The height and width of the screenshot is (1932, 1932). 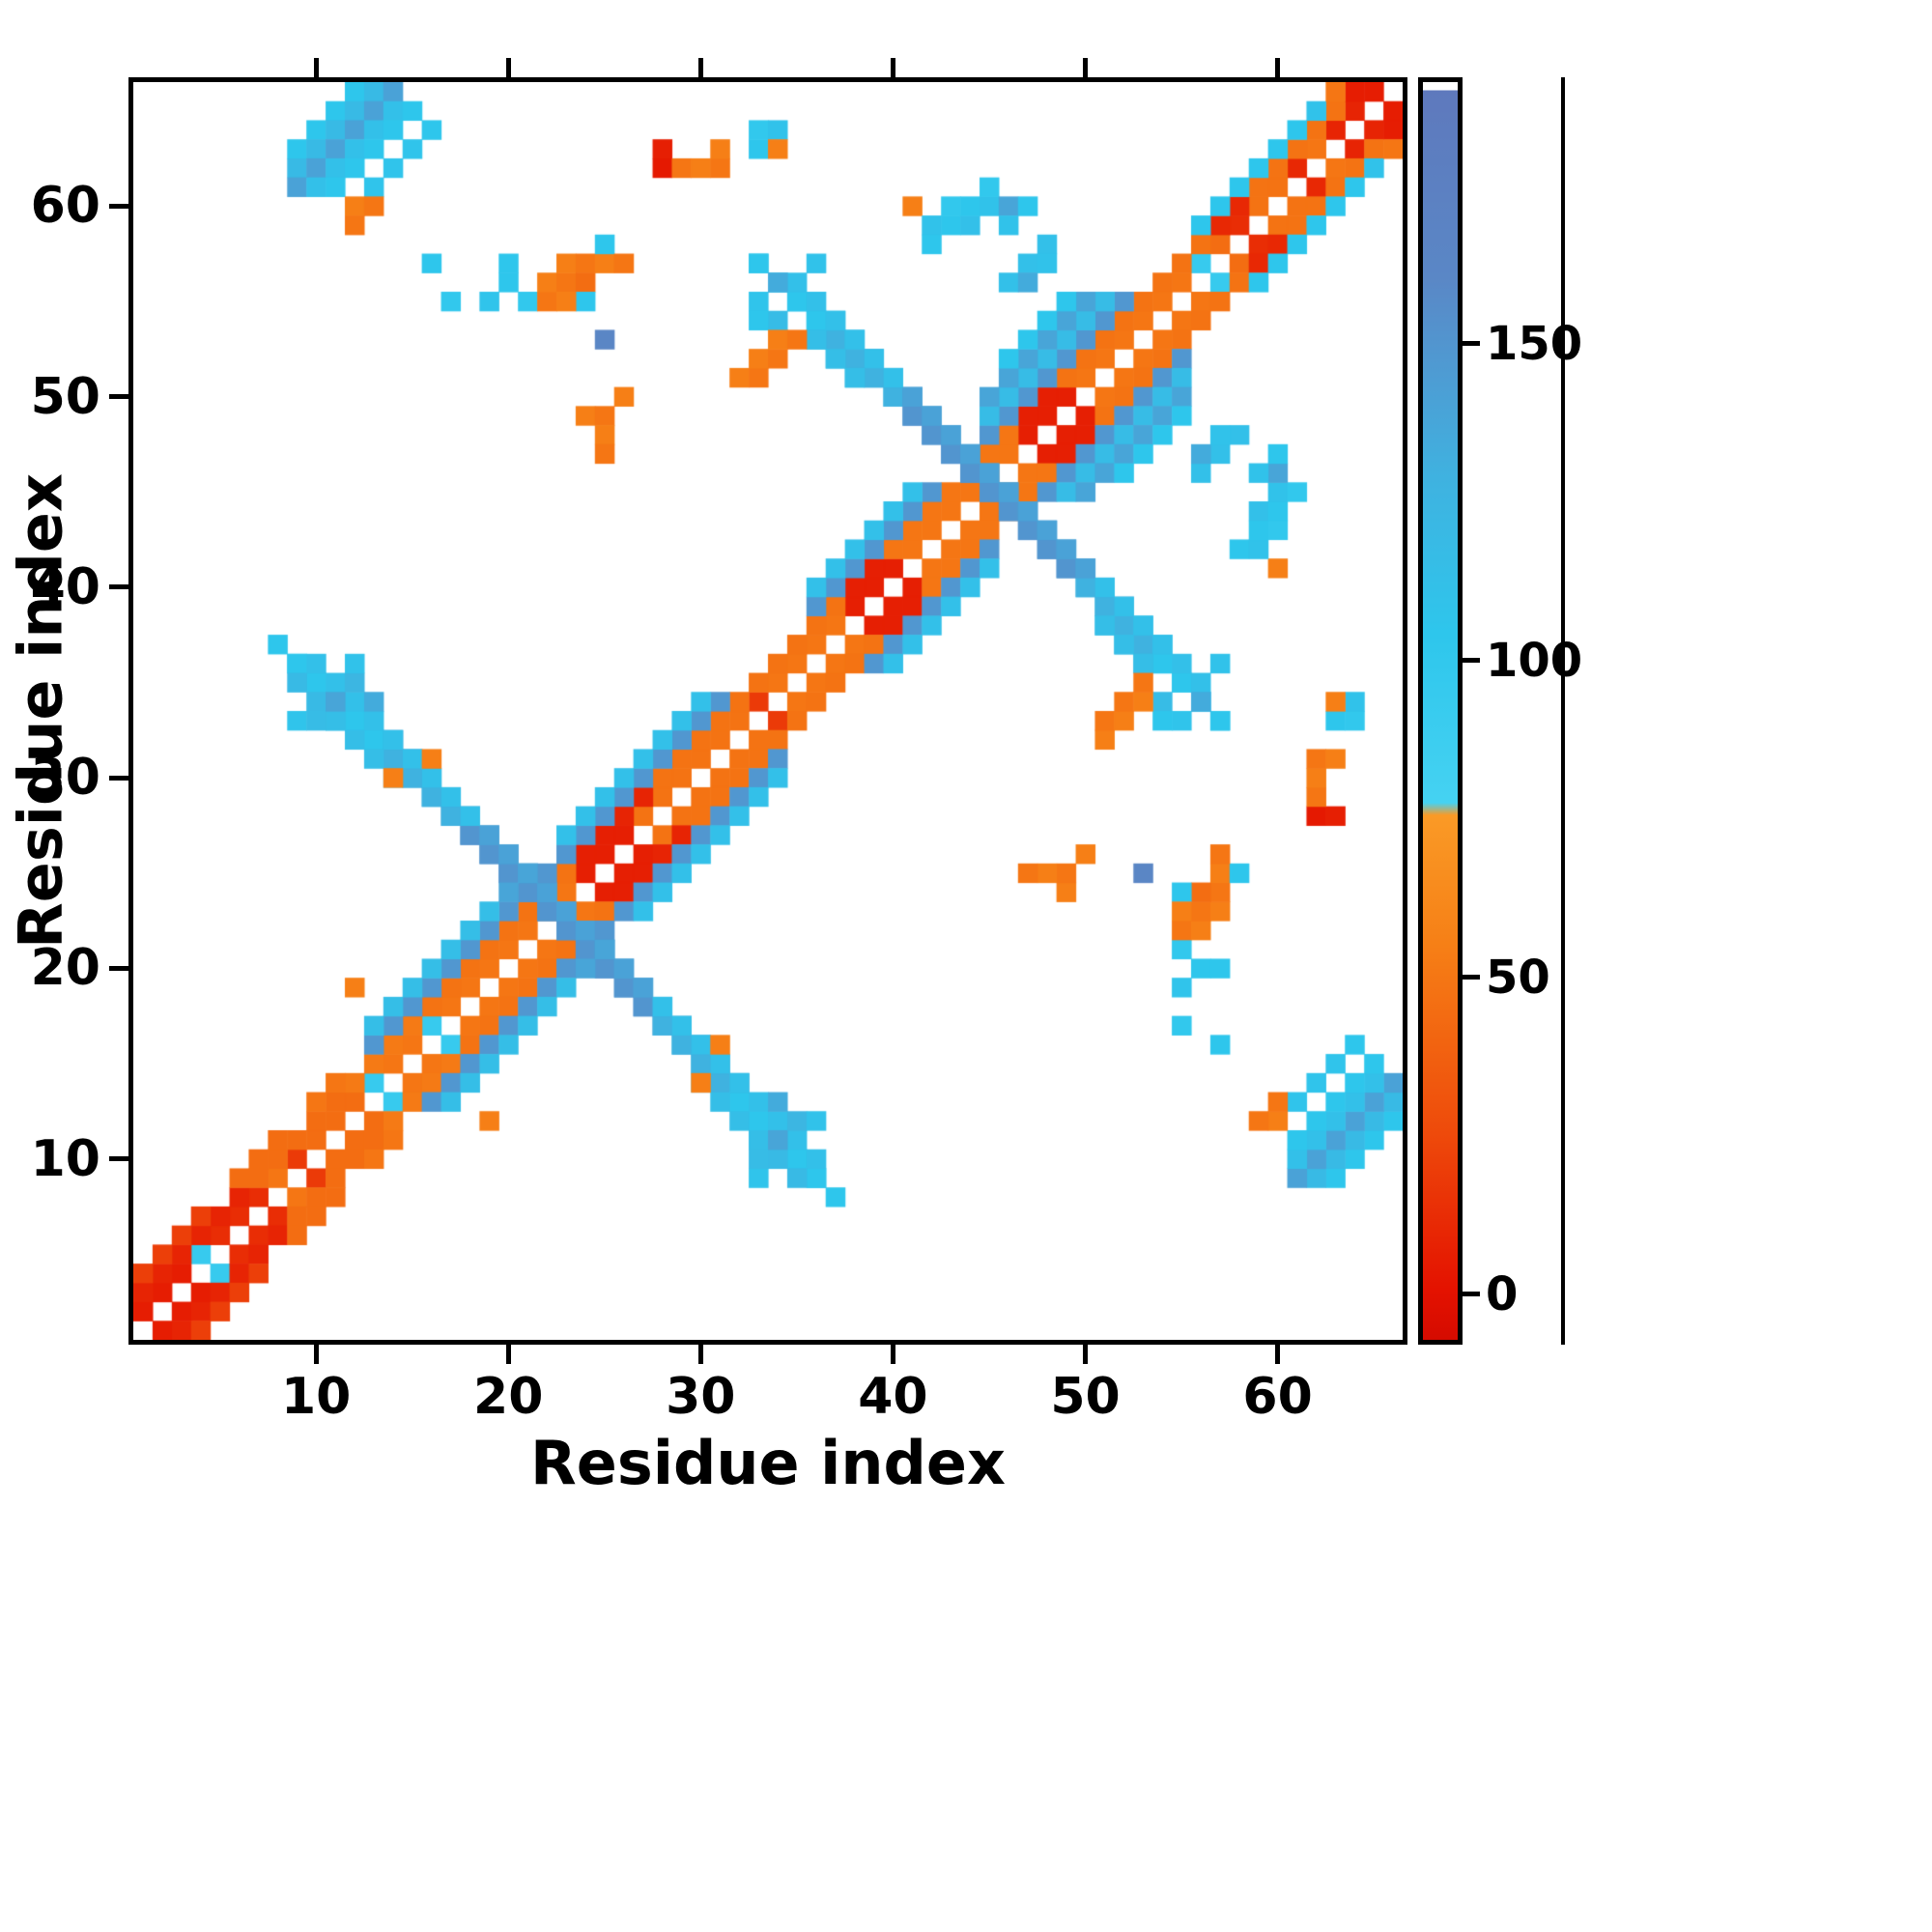 What do you see at coordinates (768, 1463) in the screenshot?
I see `x-axis-title: Residue index` at bounding box center [768, 1463].